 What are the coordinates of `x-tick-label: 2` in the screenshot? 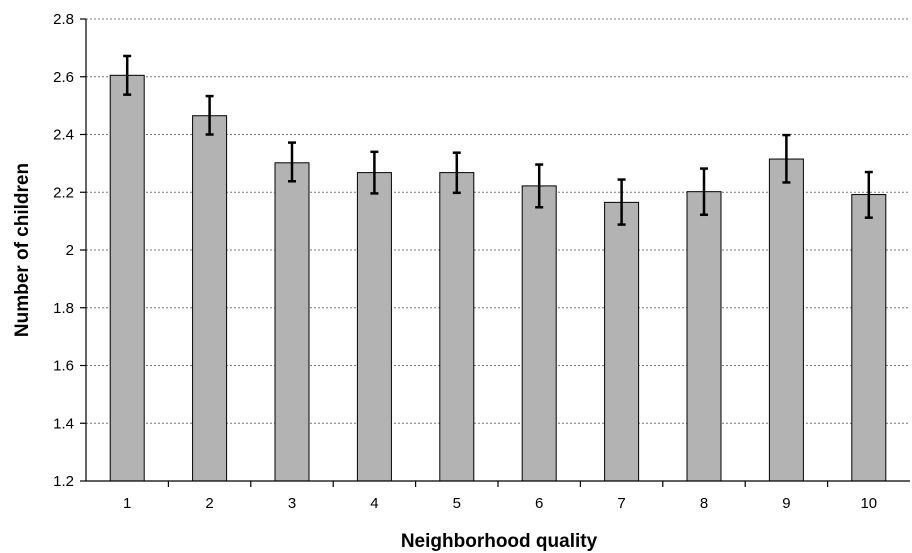 It's located at (209, 503).